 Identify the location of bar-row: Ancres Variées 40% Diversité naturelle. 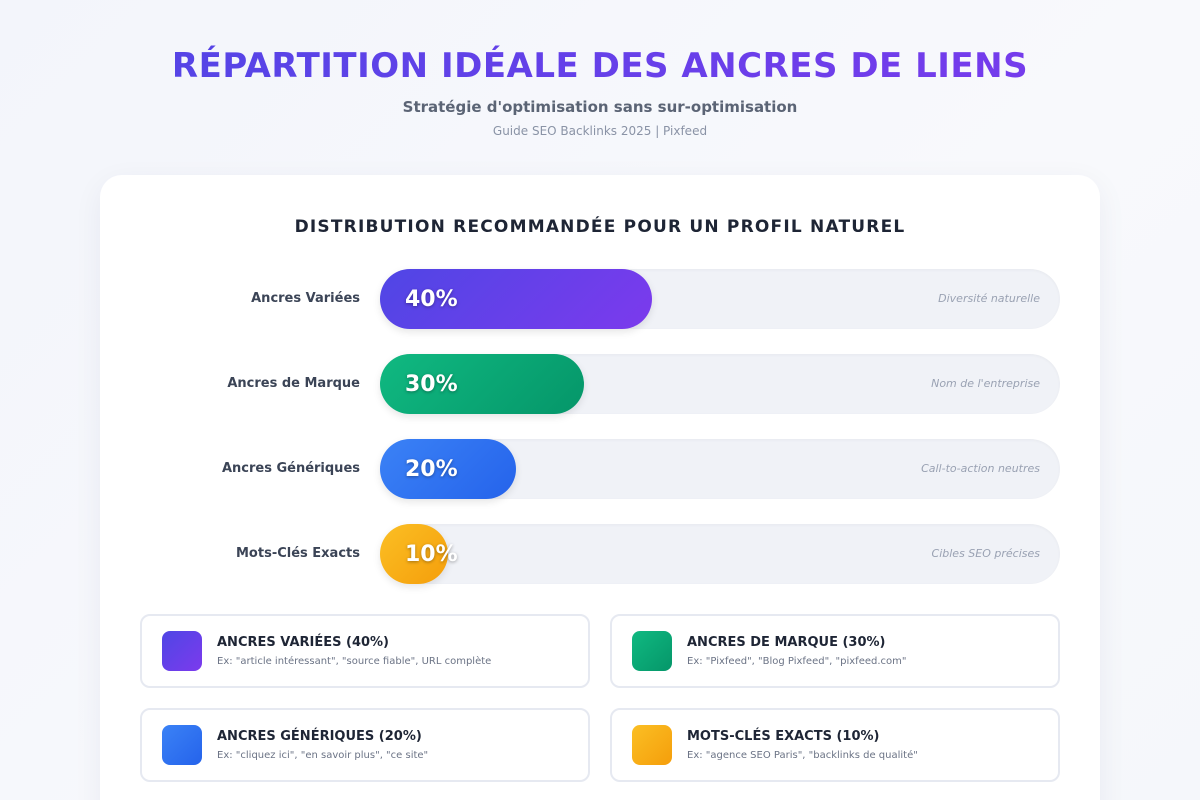
(600, 299).